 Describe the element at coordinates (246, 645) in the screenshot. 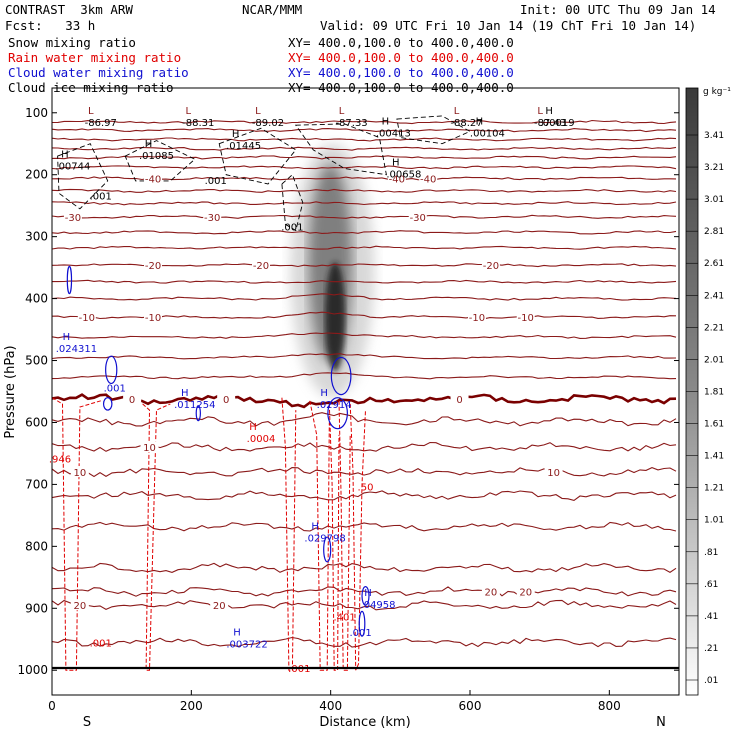

I see `cloud-water-max-label: .003722` at that location.